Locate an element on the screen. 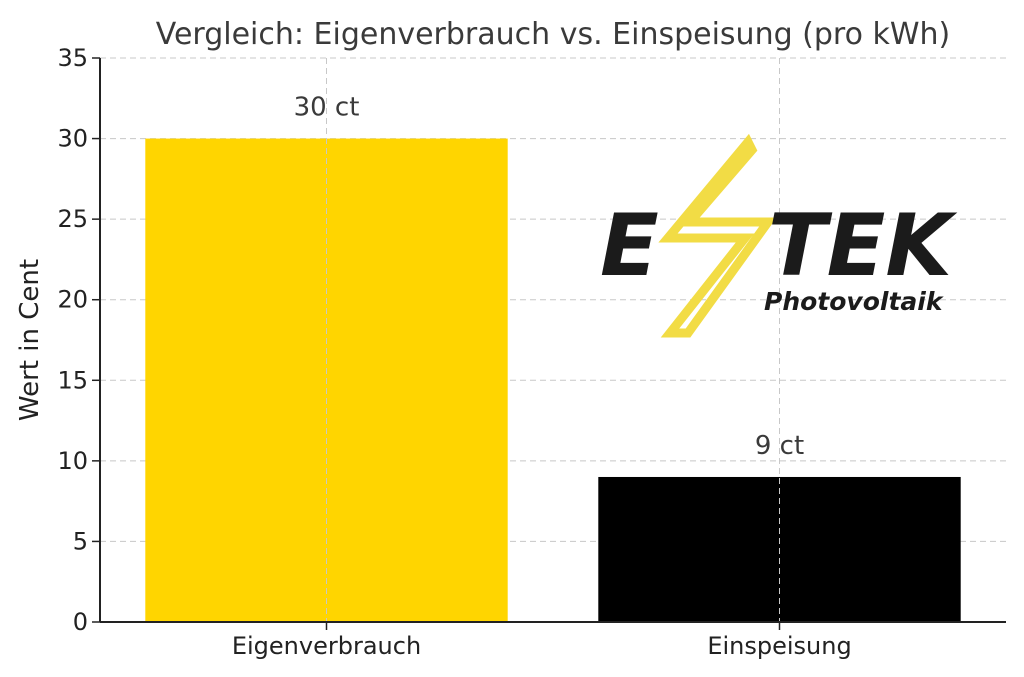  y-tick-label: 30 is located at coordinates (72, 139).